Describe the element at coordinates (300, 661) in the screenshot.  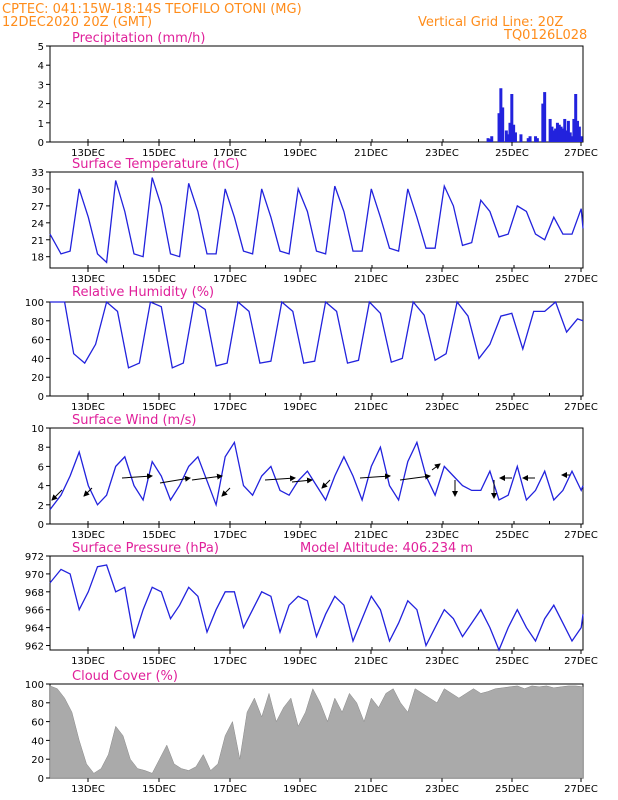
I see `pressure-xtick-label: 19DEC` at that location.